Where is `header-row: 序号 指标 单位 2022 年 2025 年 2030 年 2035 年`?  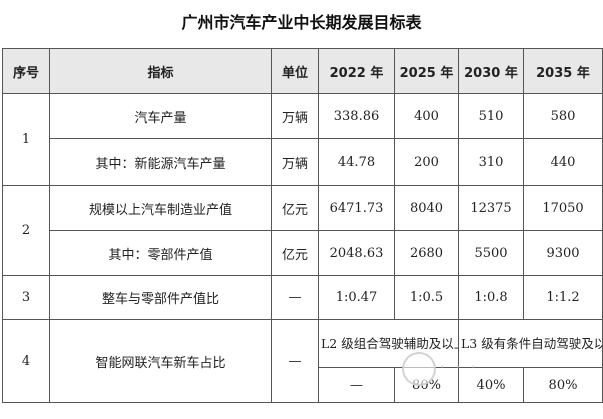
header-row: 序号 指标 单位 2022 年 2025 年 2030 年 2035 年 is located at coordinates (302, 71).